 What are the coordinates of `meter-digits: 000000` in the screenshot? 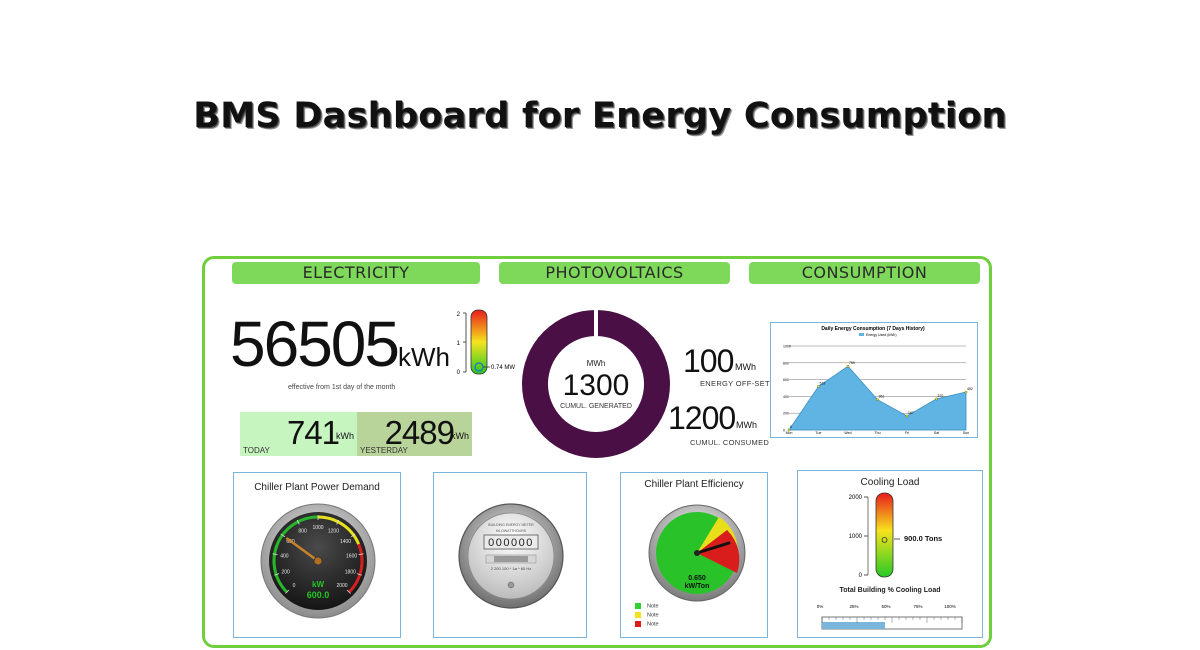 It's located at (511, 543).